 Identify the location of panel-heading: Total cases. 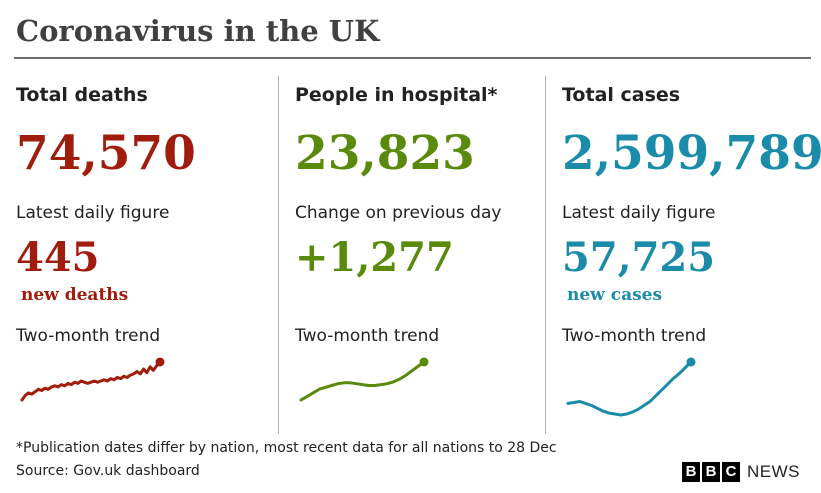
(621, 95).